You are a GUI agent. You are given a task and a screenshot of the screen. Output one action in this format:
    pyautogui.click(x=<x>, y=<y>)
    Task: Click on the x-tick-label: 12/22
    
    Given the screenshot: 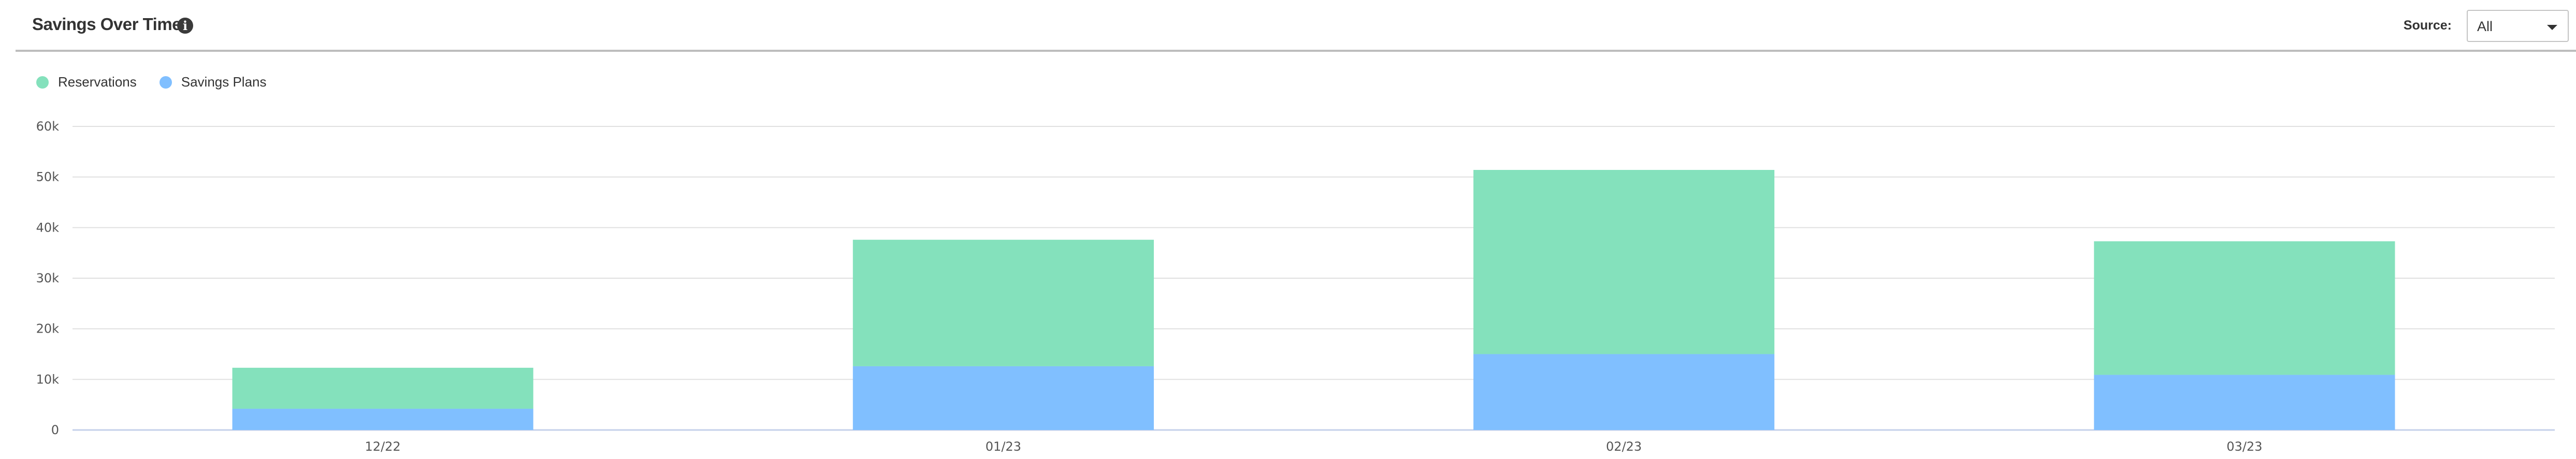 What is the action you would take?
    pyautogui.click(x=383, y=446)
    